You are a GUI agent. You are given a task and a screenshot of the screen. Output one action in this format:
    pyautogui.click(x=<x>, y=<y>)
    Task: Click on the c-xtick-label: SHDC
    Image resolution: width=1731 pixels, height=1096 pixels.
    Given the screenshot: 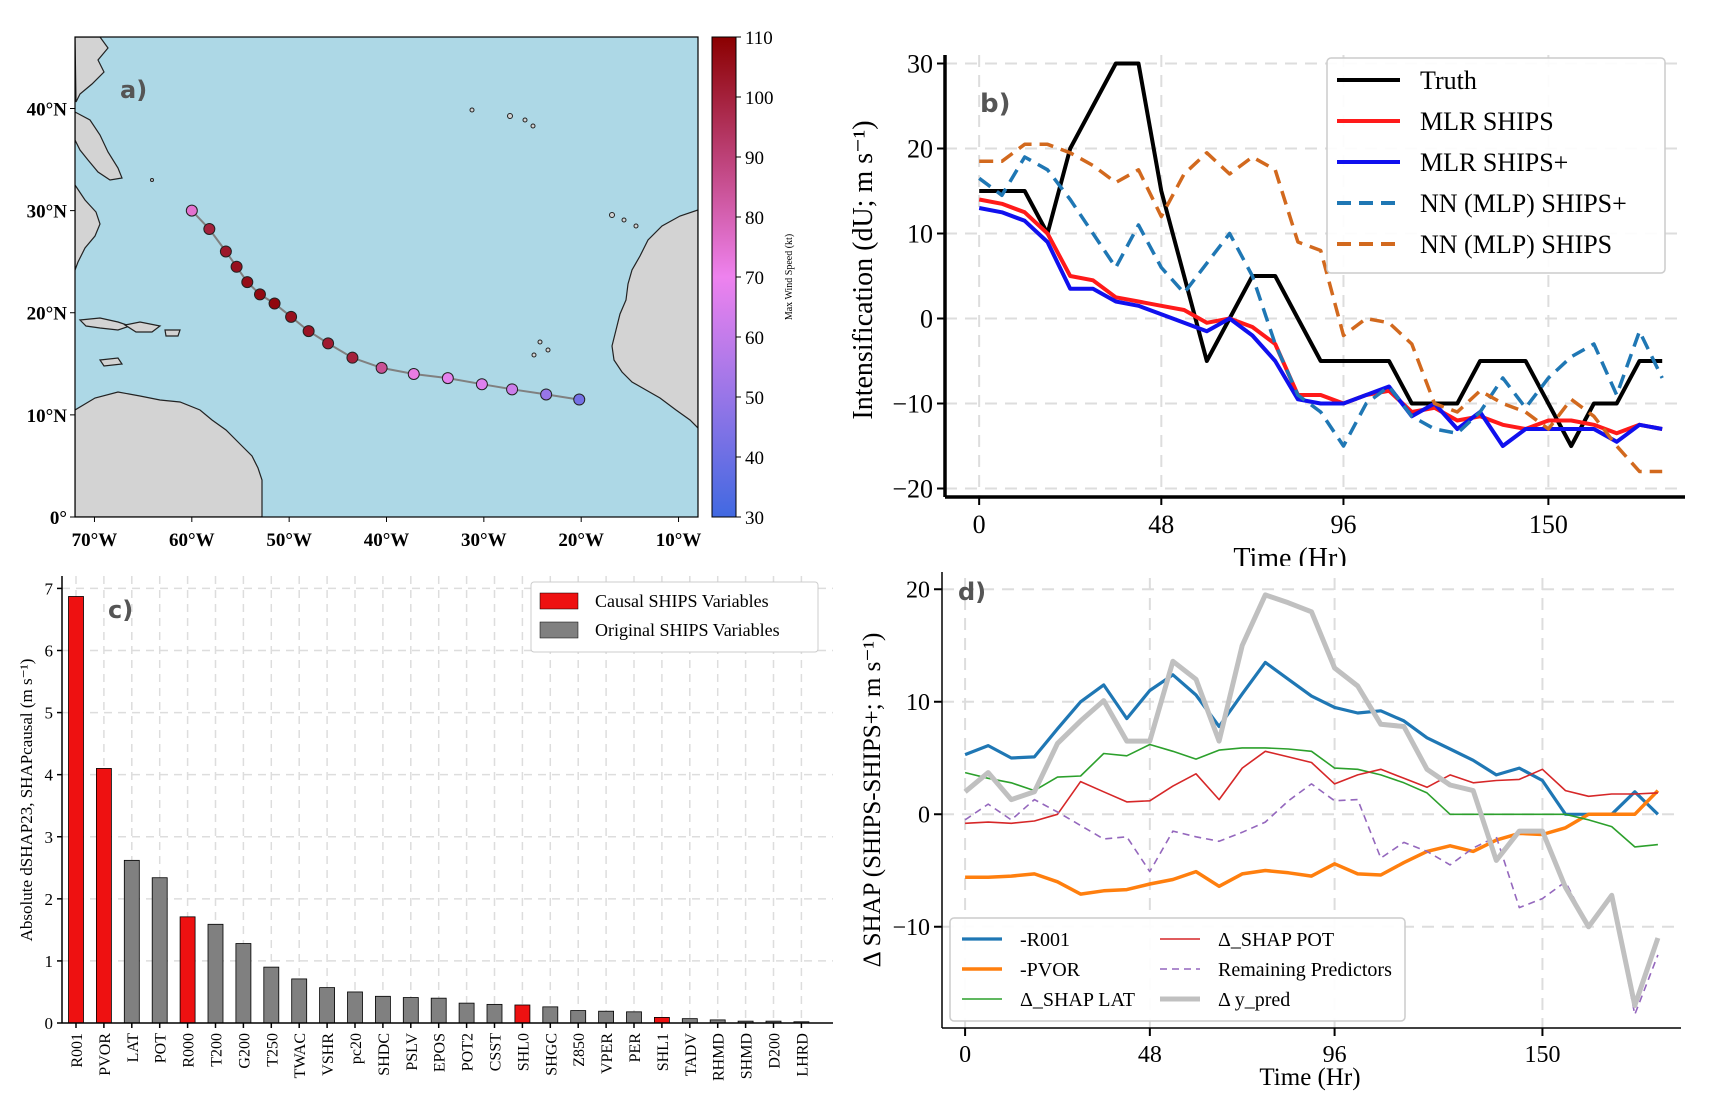 What is the action you would take?
    pyautogui.click(x=384, y=1054)
    